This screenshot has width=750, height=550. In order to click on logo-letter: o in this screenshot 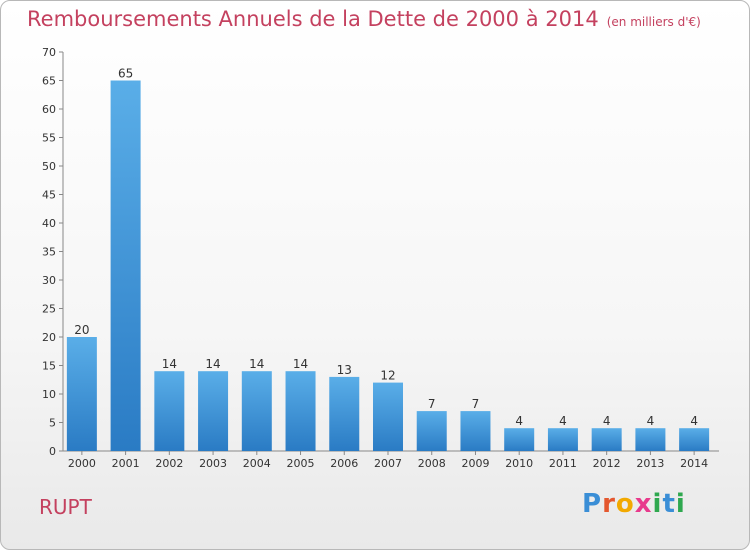, I will do `click(625, 504)`.